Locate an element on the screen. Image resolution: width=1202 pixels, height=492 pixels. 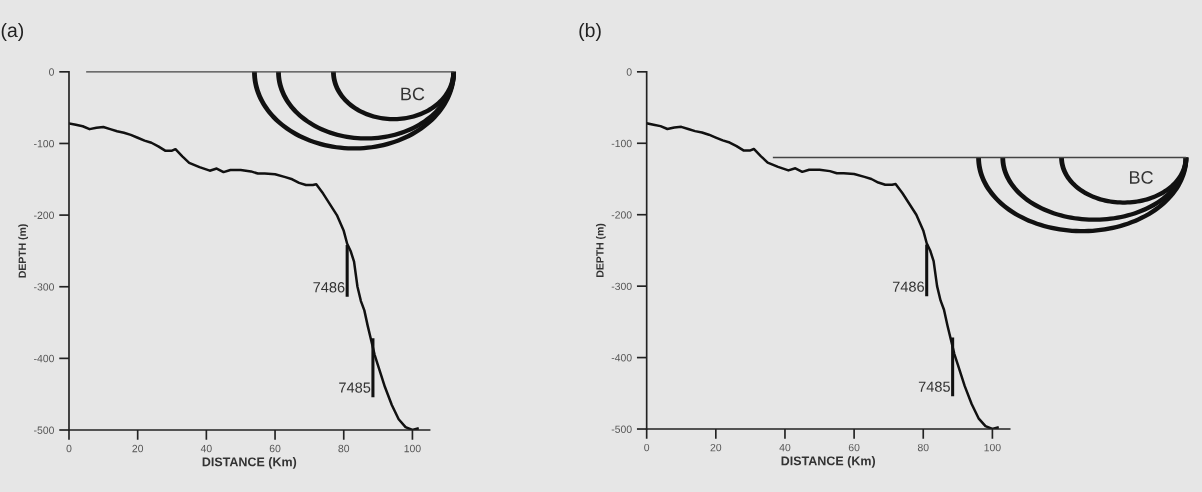
chart-title: (a) is located at coordinates (12, 32).